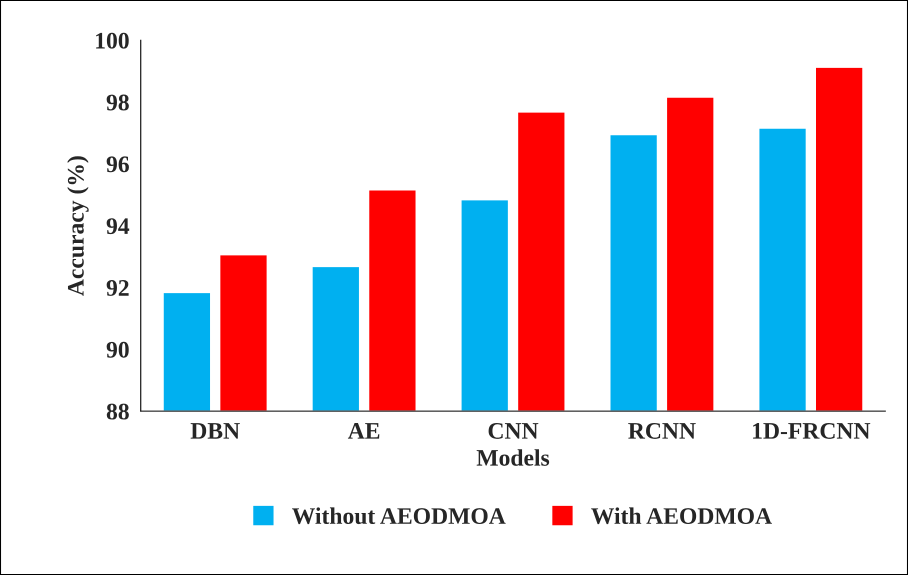 This screenshot has height=575, width=908. I want to click on x-tick-label: CNN, so click(513, 430).